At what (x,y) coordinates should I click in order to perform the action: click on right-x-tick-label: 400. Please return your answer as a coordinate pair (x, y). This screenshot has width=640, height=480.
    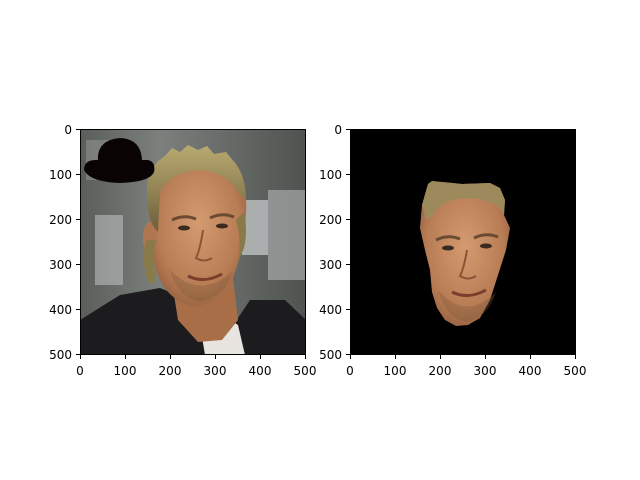
    Looking at the image, I should click on (530, 371).